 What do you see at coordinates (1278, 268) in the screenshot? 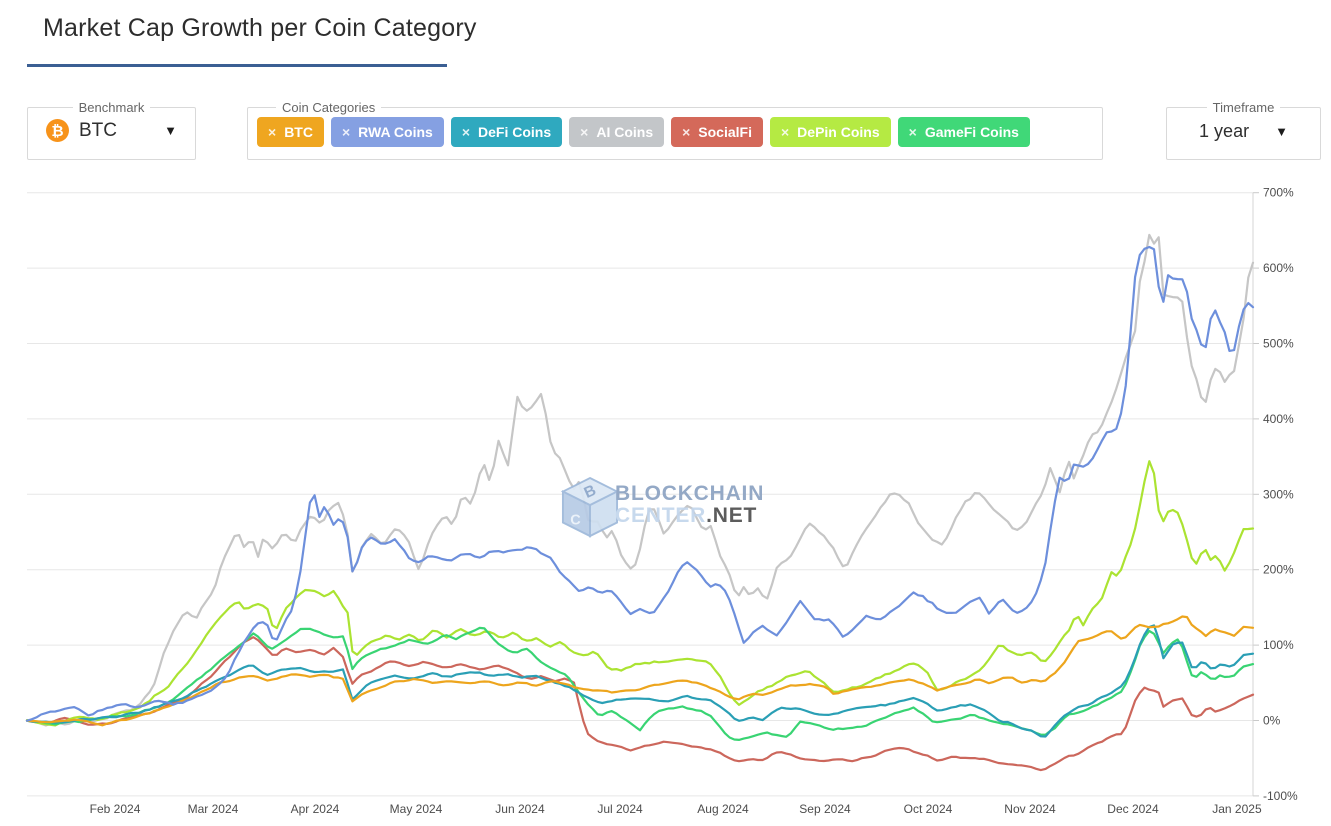
I see `y-axis-label: 600%` at bounding box center [1278, 268].